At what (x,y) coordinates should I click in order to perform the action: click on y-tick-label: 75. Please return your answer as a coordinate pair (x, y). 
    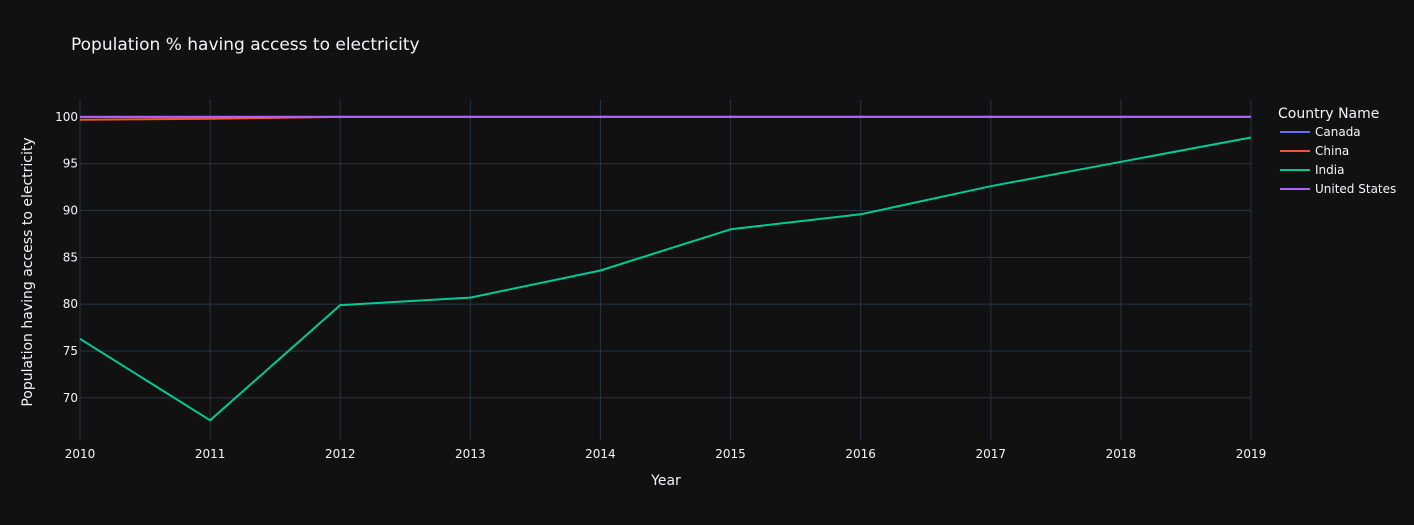
    Looking at the image, I should click on (70, 351).